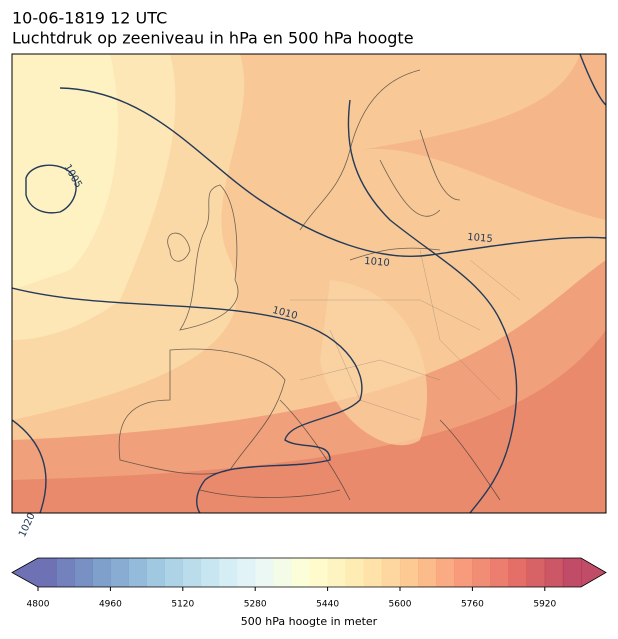  What do you see at coordinates (480, 238) in the screenshot?
I see `contour-label: 1015` at bounding box center [480, 238].